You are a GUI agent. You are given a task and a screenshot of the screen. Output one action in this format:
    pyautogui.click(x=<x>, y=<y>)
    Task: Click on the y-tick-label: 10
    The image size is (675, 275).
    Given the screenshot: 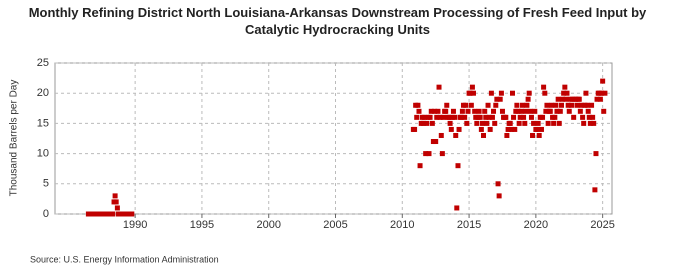 What is the action you would take?
    pyautogui.click(x=43, y=154)
    